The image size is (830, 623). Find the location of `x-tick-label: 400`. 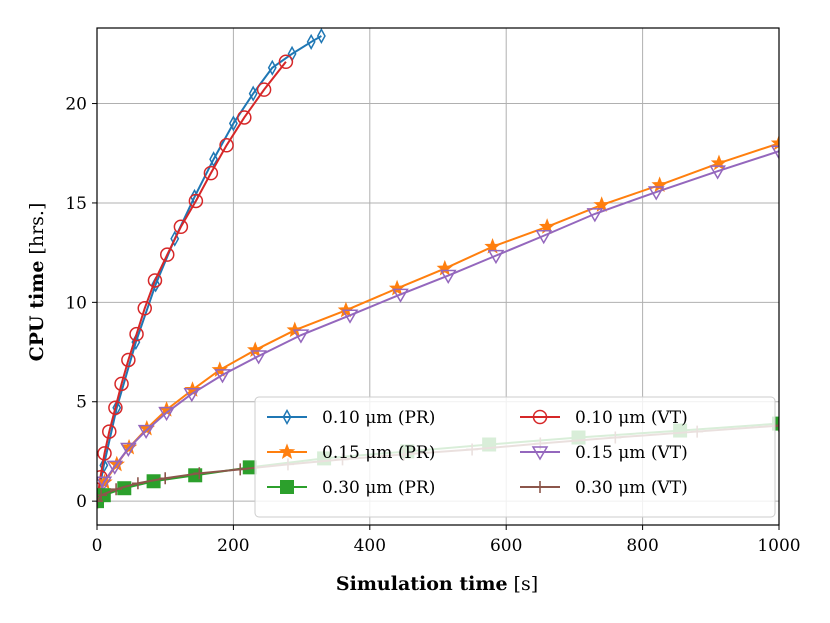

x-tick-label: 400 is located at coordinates (370, 546).